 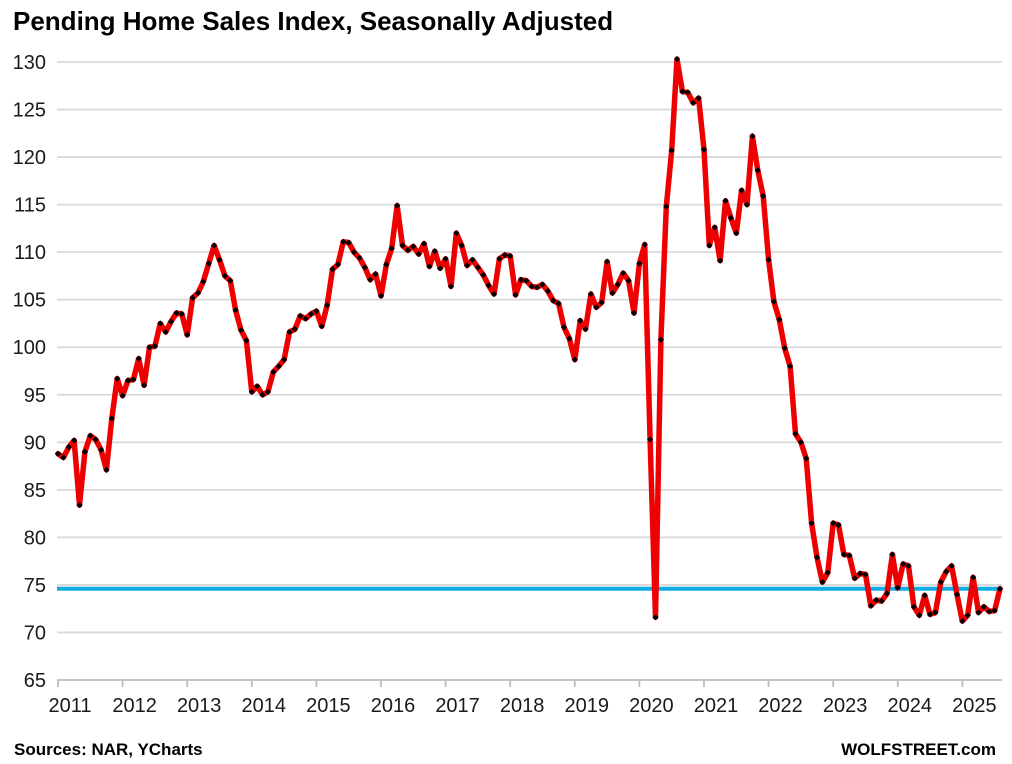 What do you see at coordinates (264, 706) in the screenshot?
I see `x-axis-label: 2014` at bounding box center [264, 706].